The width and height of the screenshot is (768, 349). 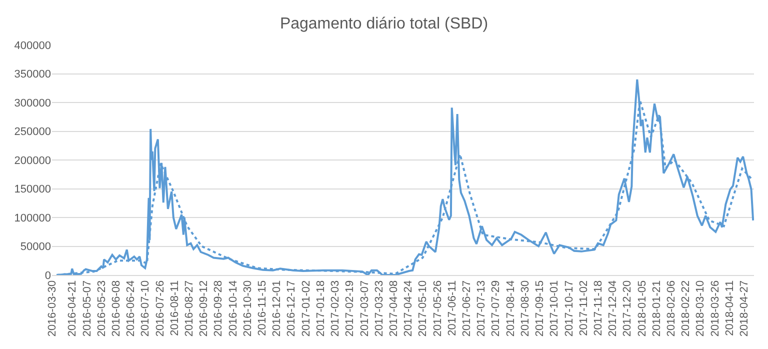 What do you see at coordinates (379, 308) in the screenshot?
I see `x-tick-label: 2017-03-23` at bounding box center [379, 308].